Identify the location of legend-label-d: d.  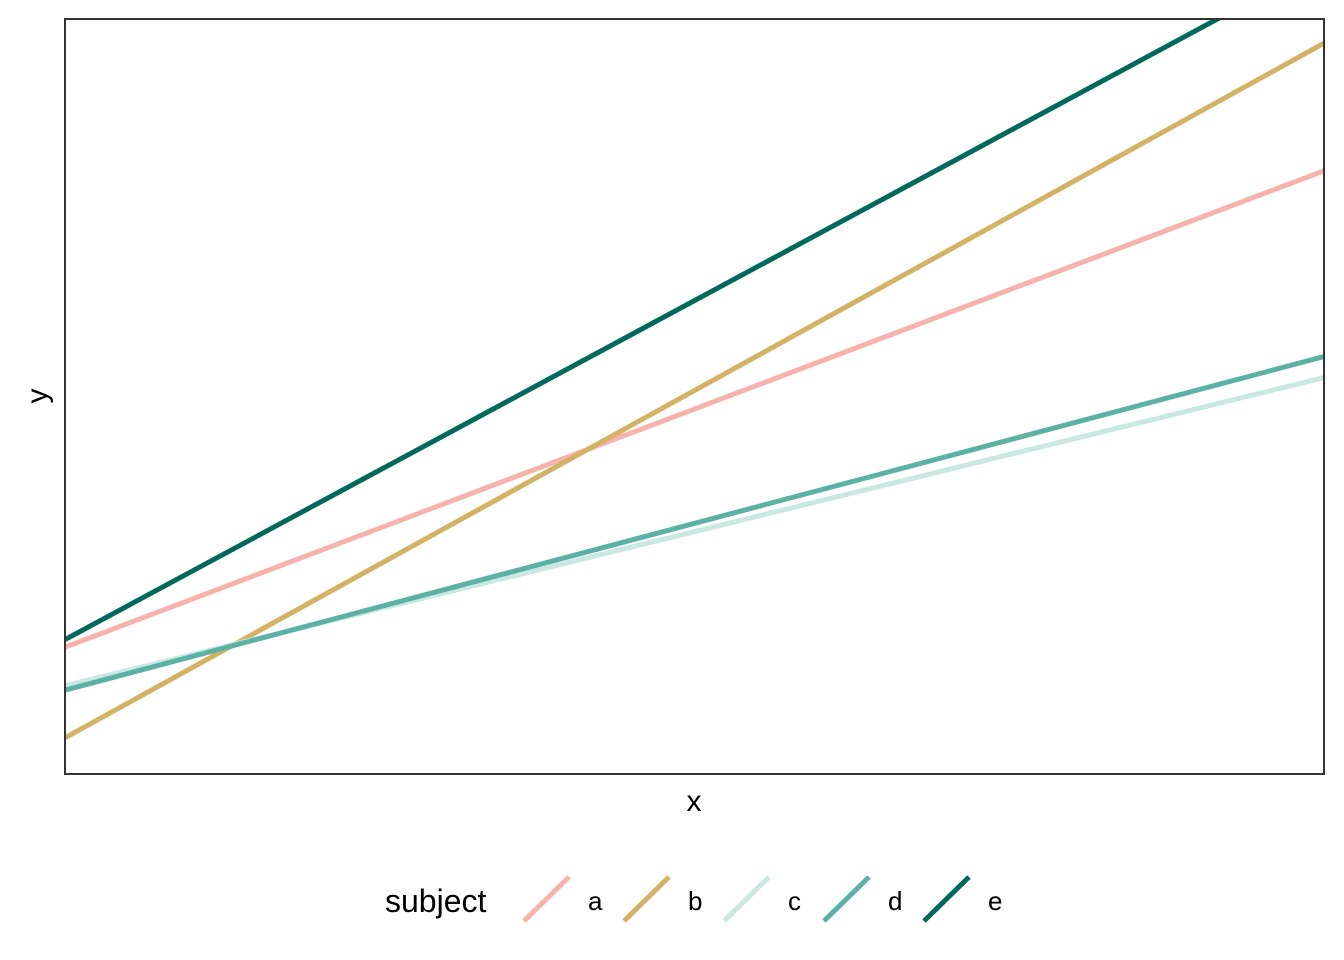
(895, 901).